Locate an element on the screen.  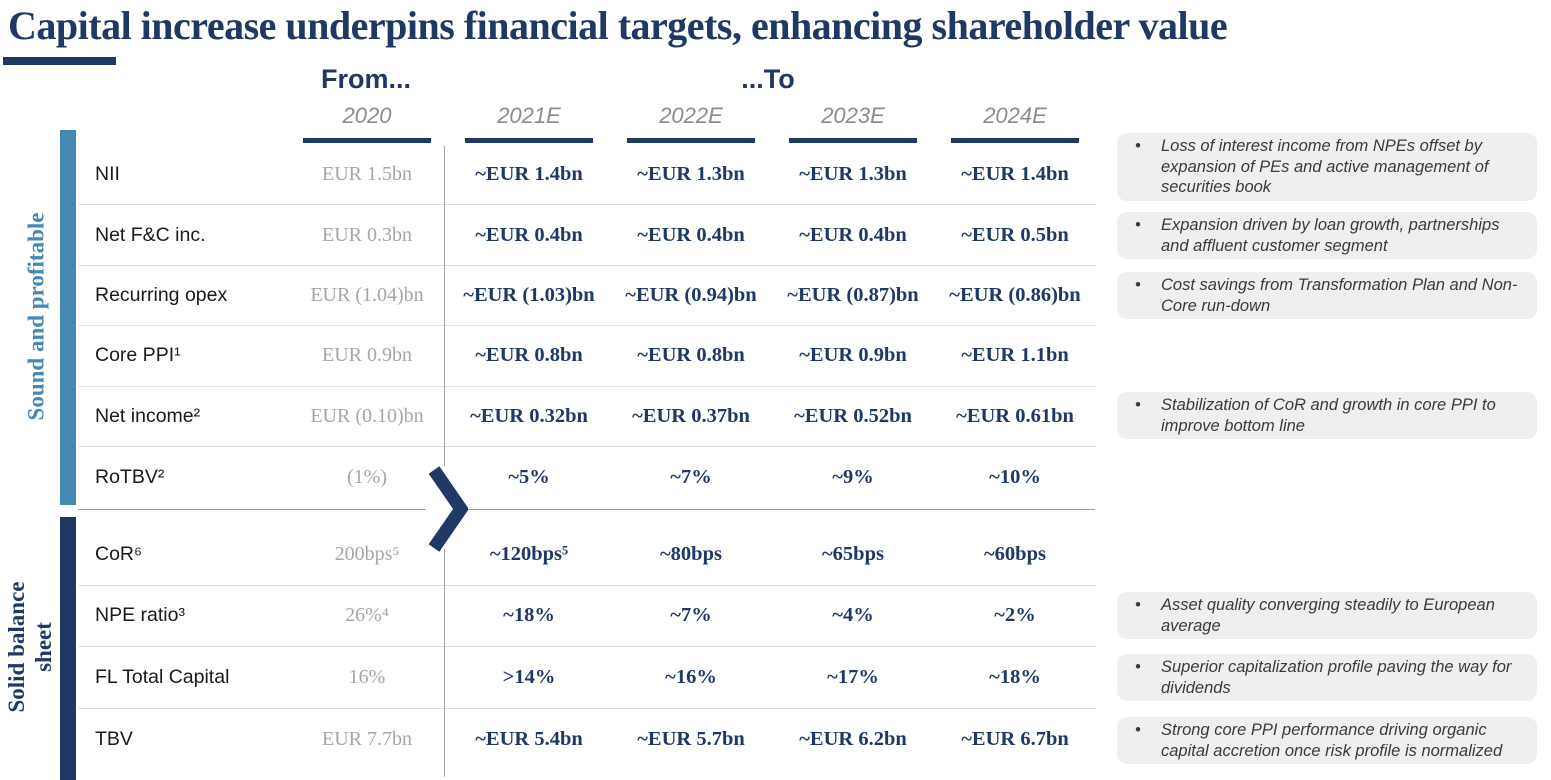
section-label-sound-profitable: Sound and profitable is located at coordinates (36, 316).